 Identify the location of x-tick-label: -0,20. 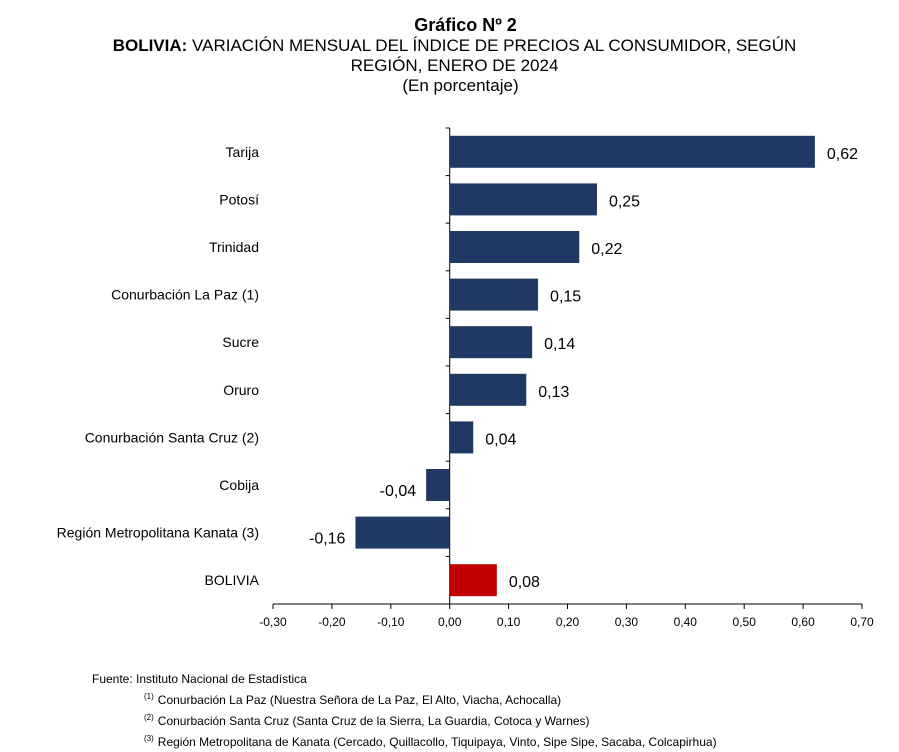
(332, 622).